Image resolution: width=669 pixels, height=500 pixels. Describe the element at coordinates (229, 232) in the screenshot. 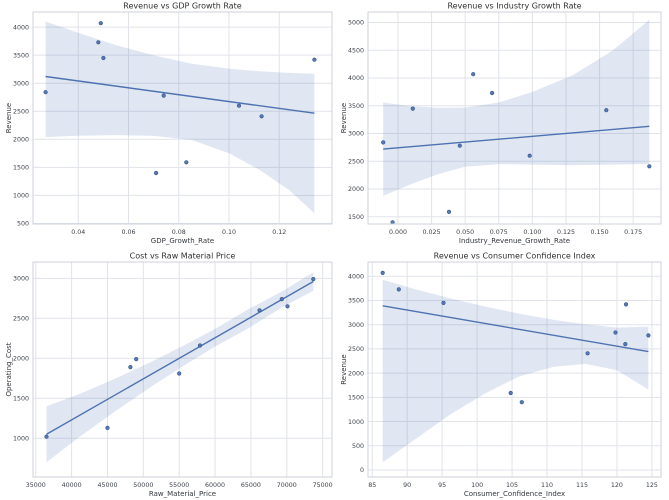

I see `x-tick-label: 0.10` at that location.